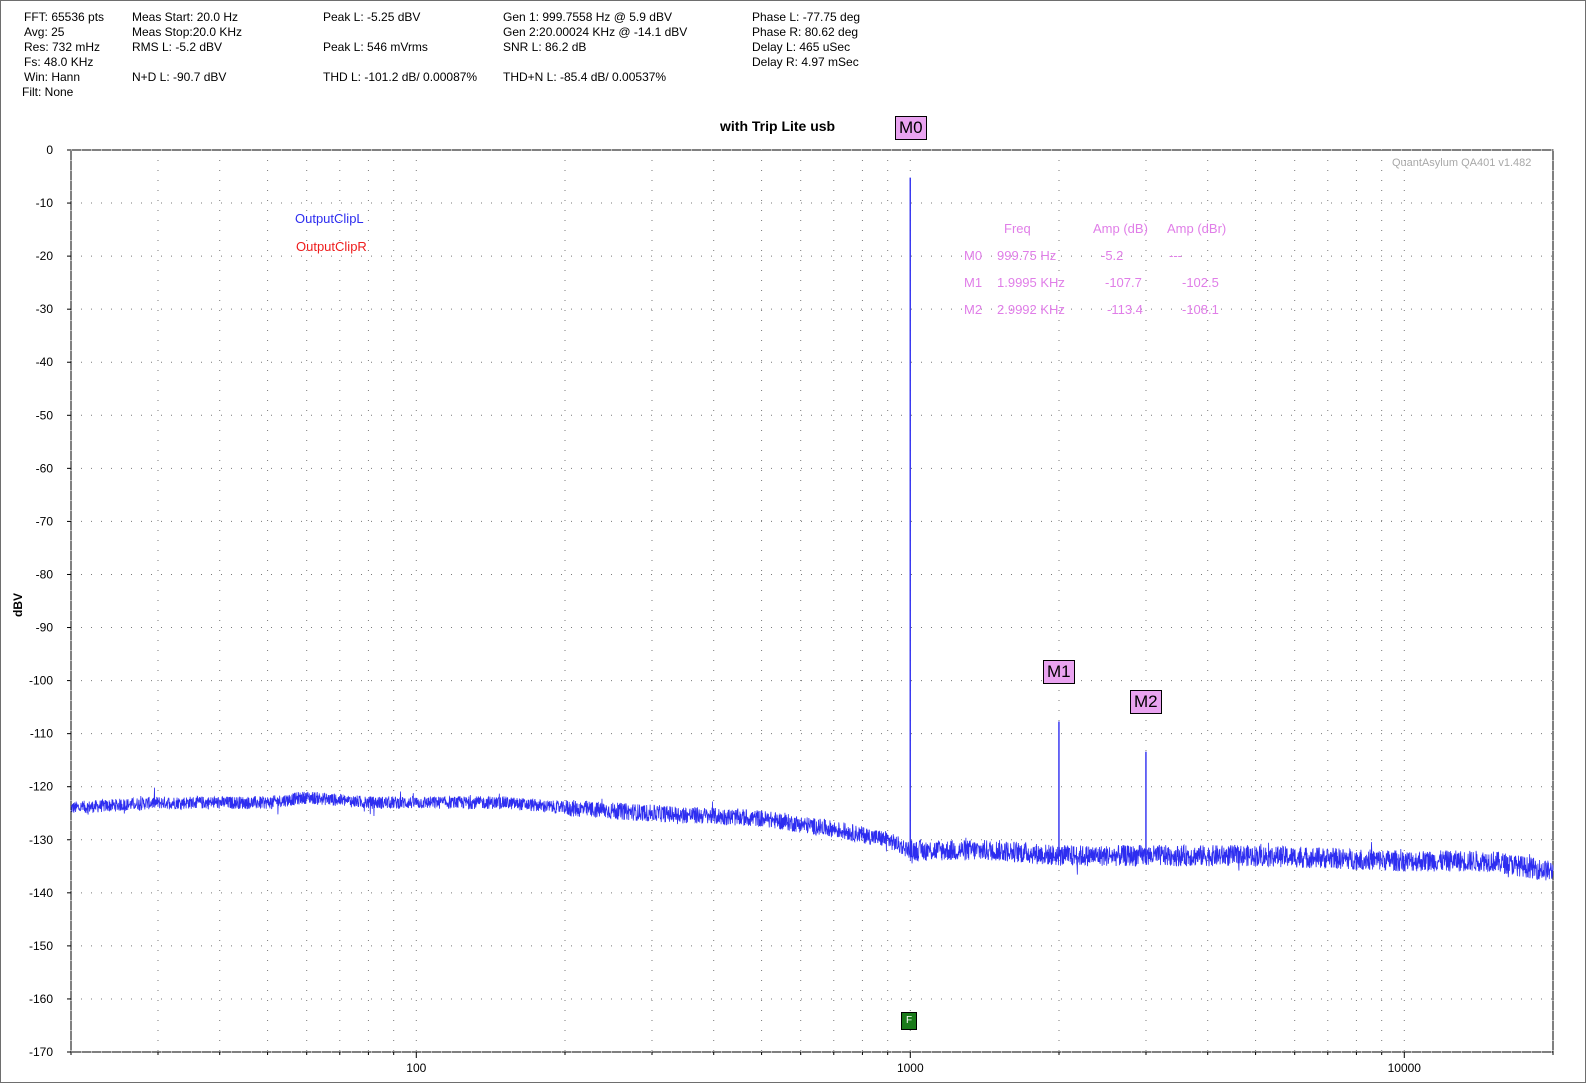 The width and height of the screenshot is (1586, 1083). What do you see at coordinates (1200, 309) in the screenshot?
I see `marker-row-amp-dbr: -108.1` at bounding box center [1200, 309].